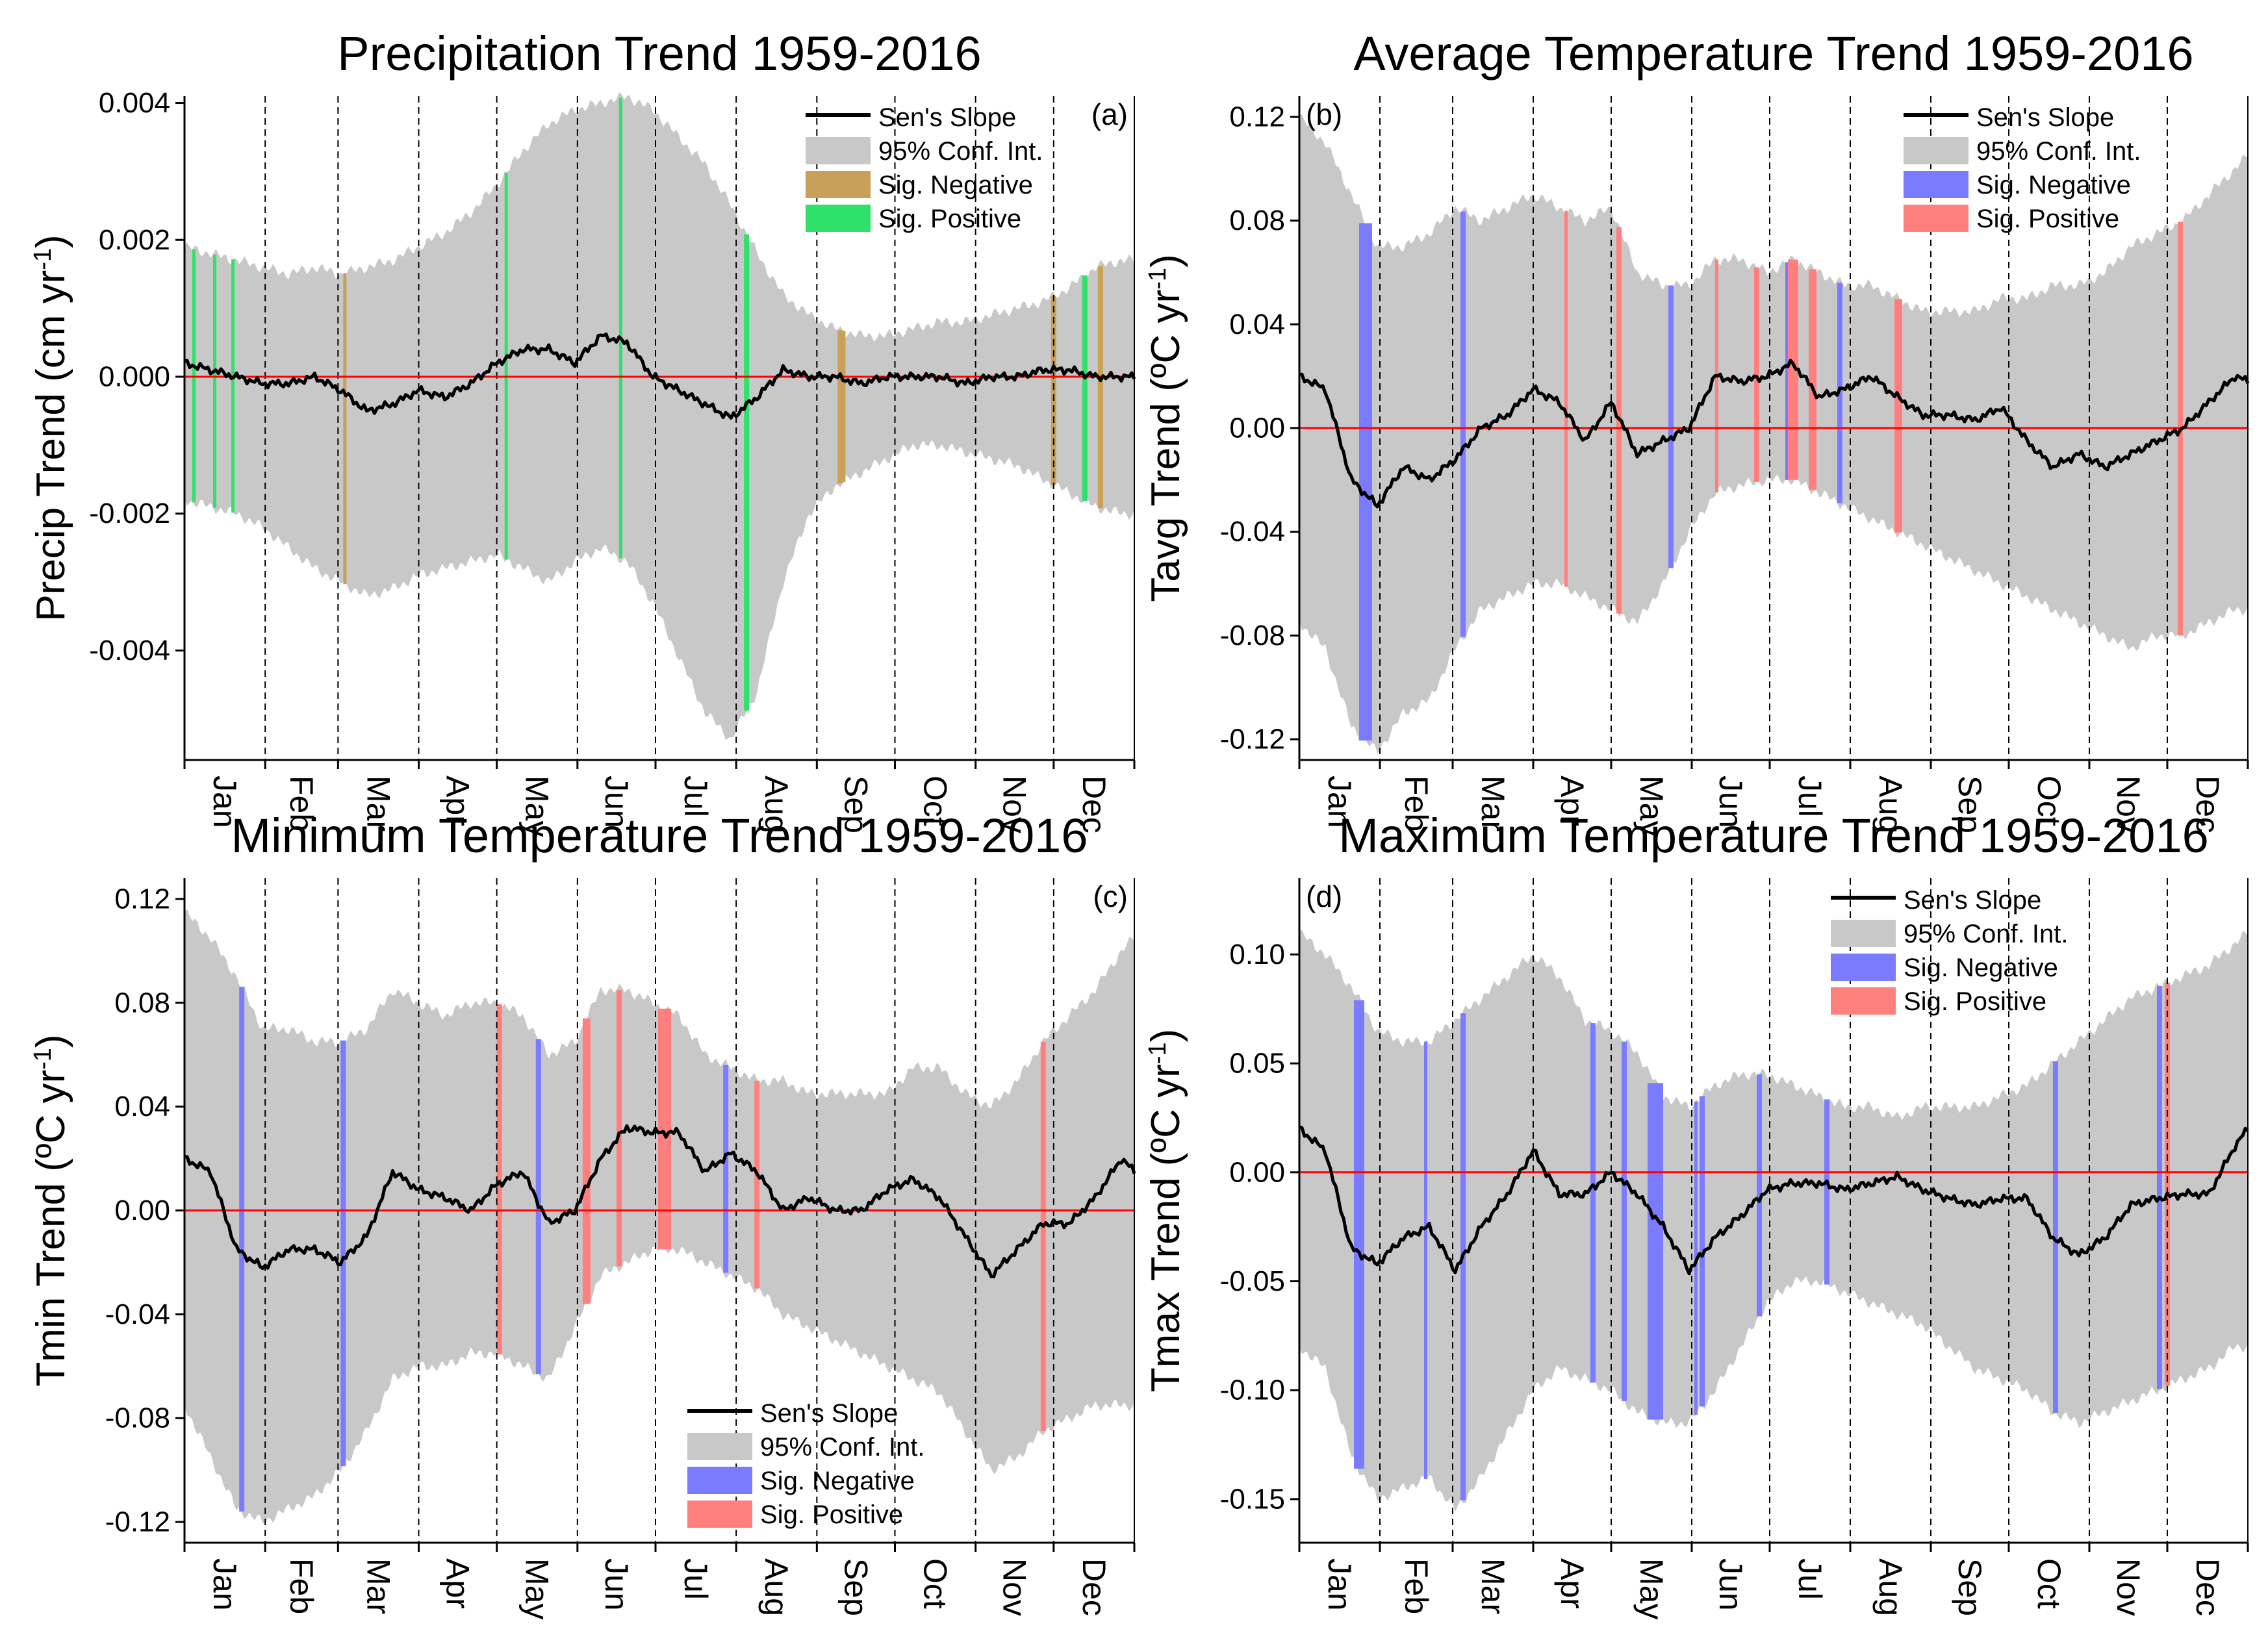  I want to click on chart-title: Maximum Temperature Trend 1959-2016, so click(1773, 836).